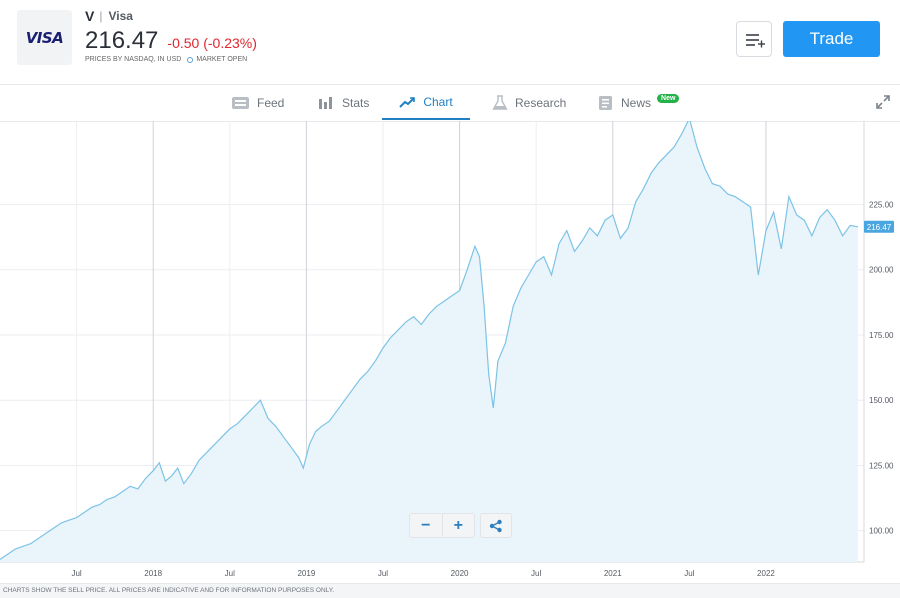  Describe the element at coordinates (668, 98) in the screenshot. I see `new-badge: New` at that location.